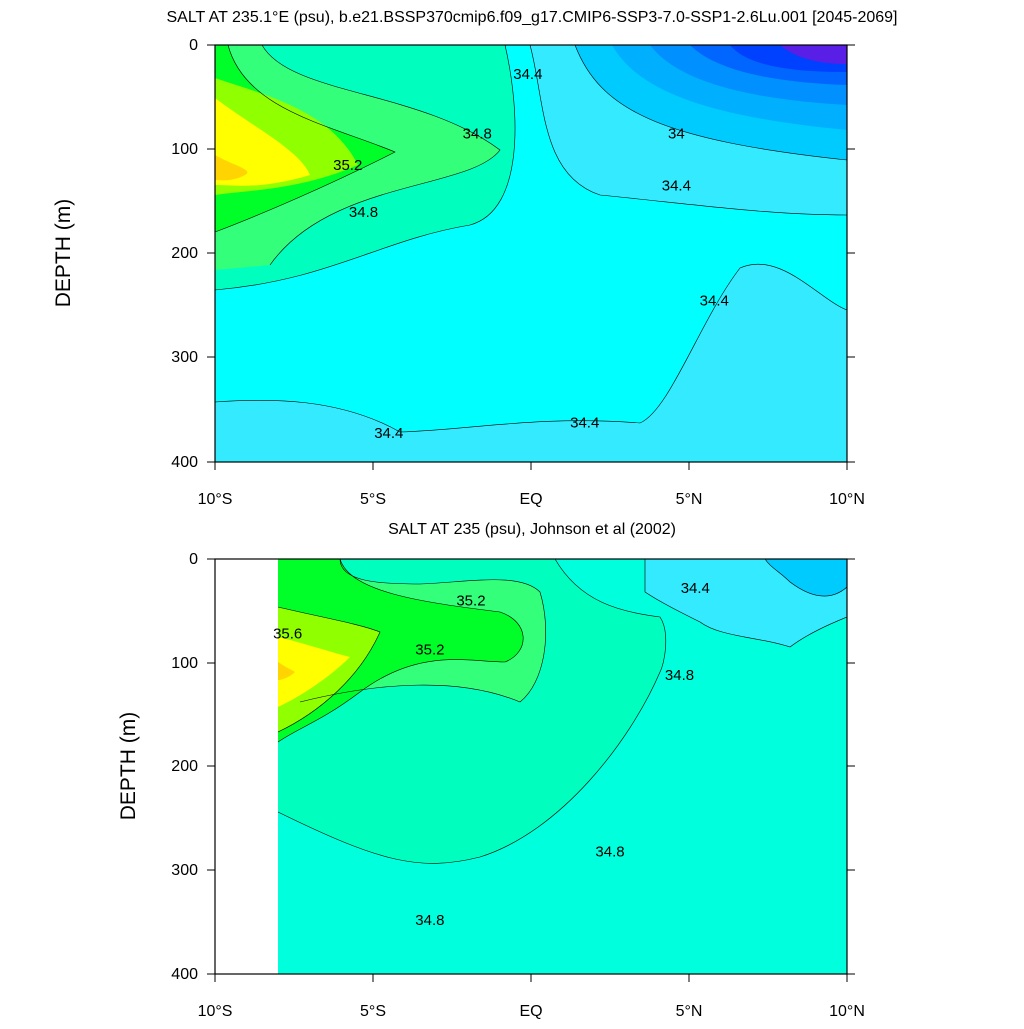  I want to click on contour-labels-group: 34.4 34.4 34.4 34.4 34.4 34 34.8 34.8 35.2, so click(531, 254).